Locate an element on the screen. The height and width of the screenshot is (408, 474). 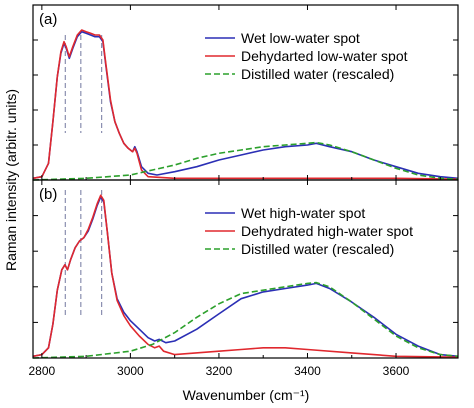
x-tick-label: 3400 is located at coordinates (307, 371).